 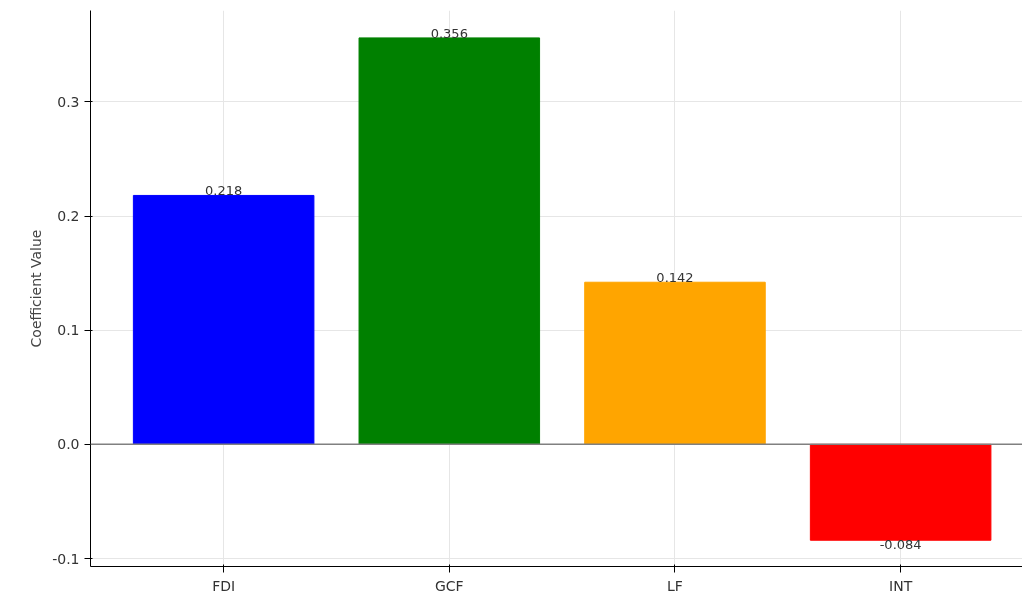 What do you see at coordinates (66, 558) in the screenshot?
I see `y-tick-label: -0.1` at bounding box center [66, 558].